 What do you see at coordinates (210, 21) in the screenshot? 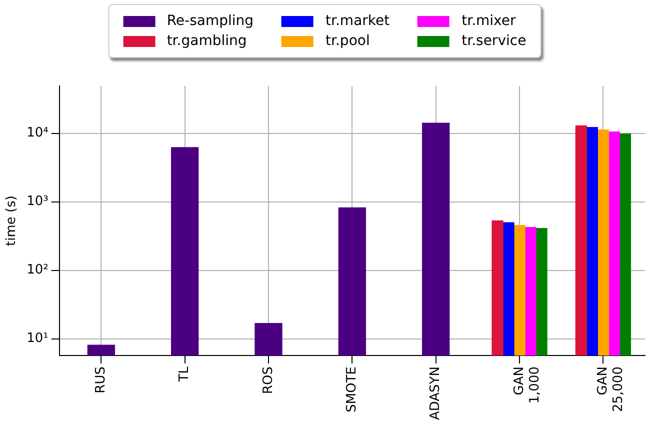
I see `legend-label: Re-sampling` at bounding box center [210, 21].